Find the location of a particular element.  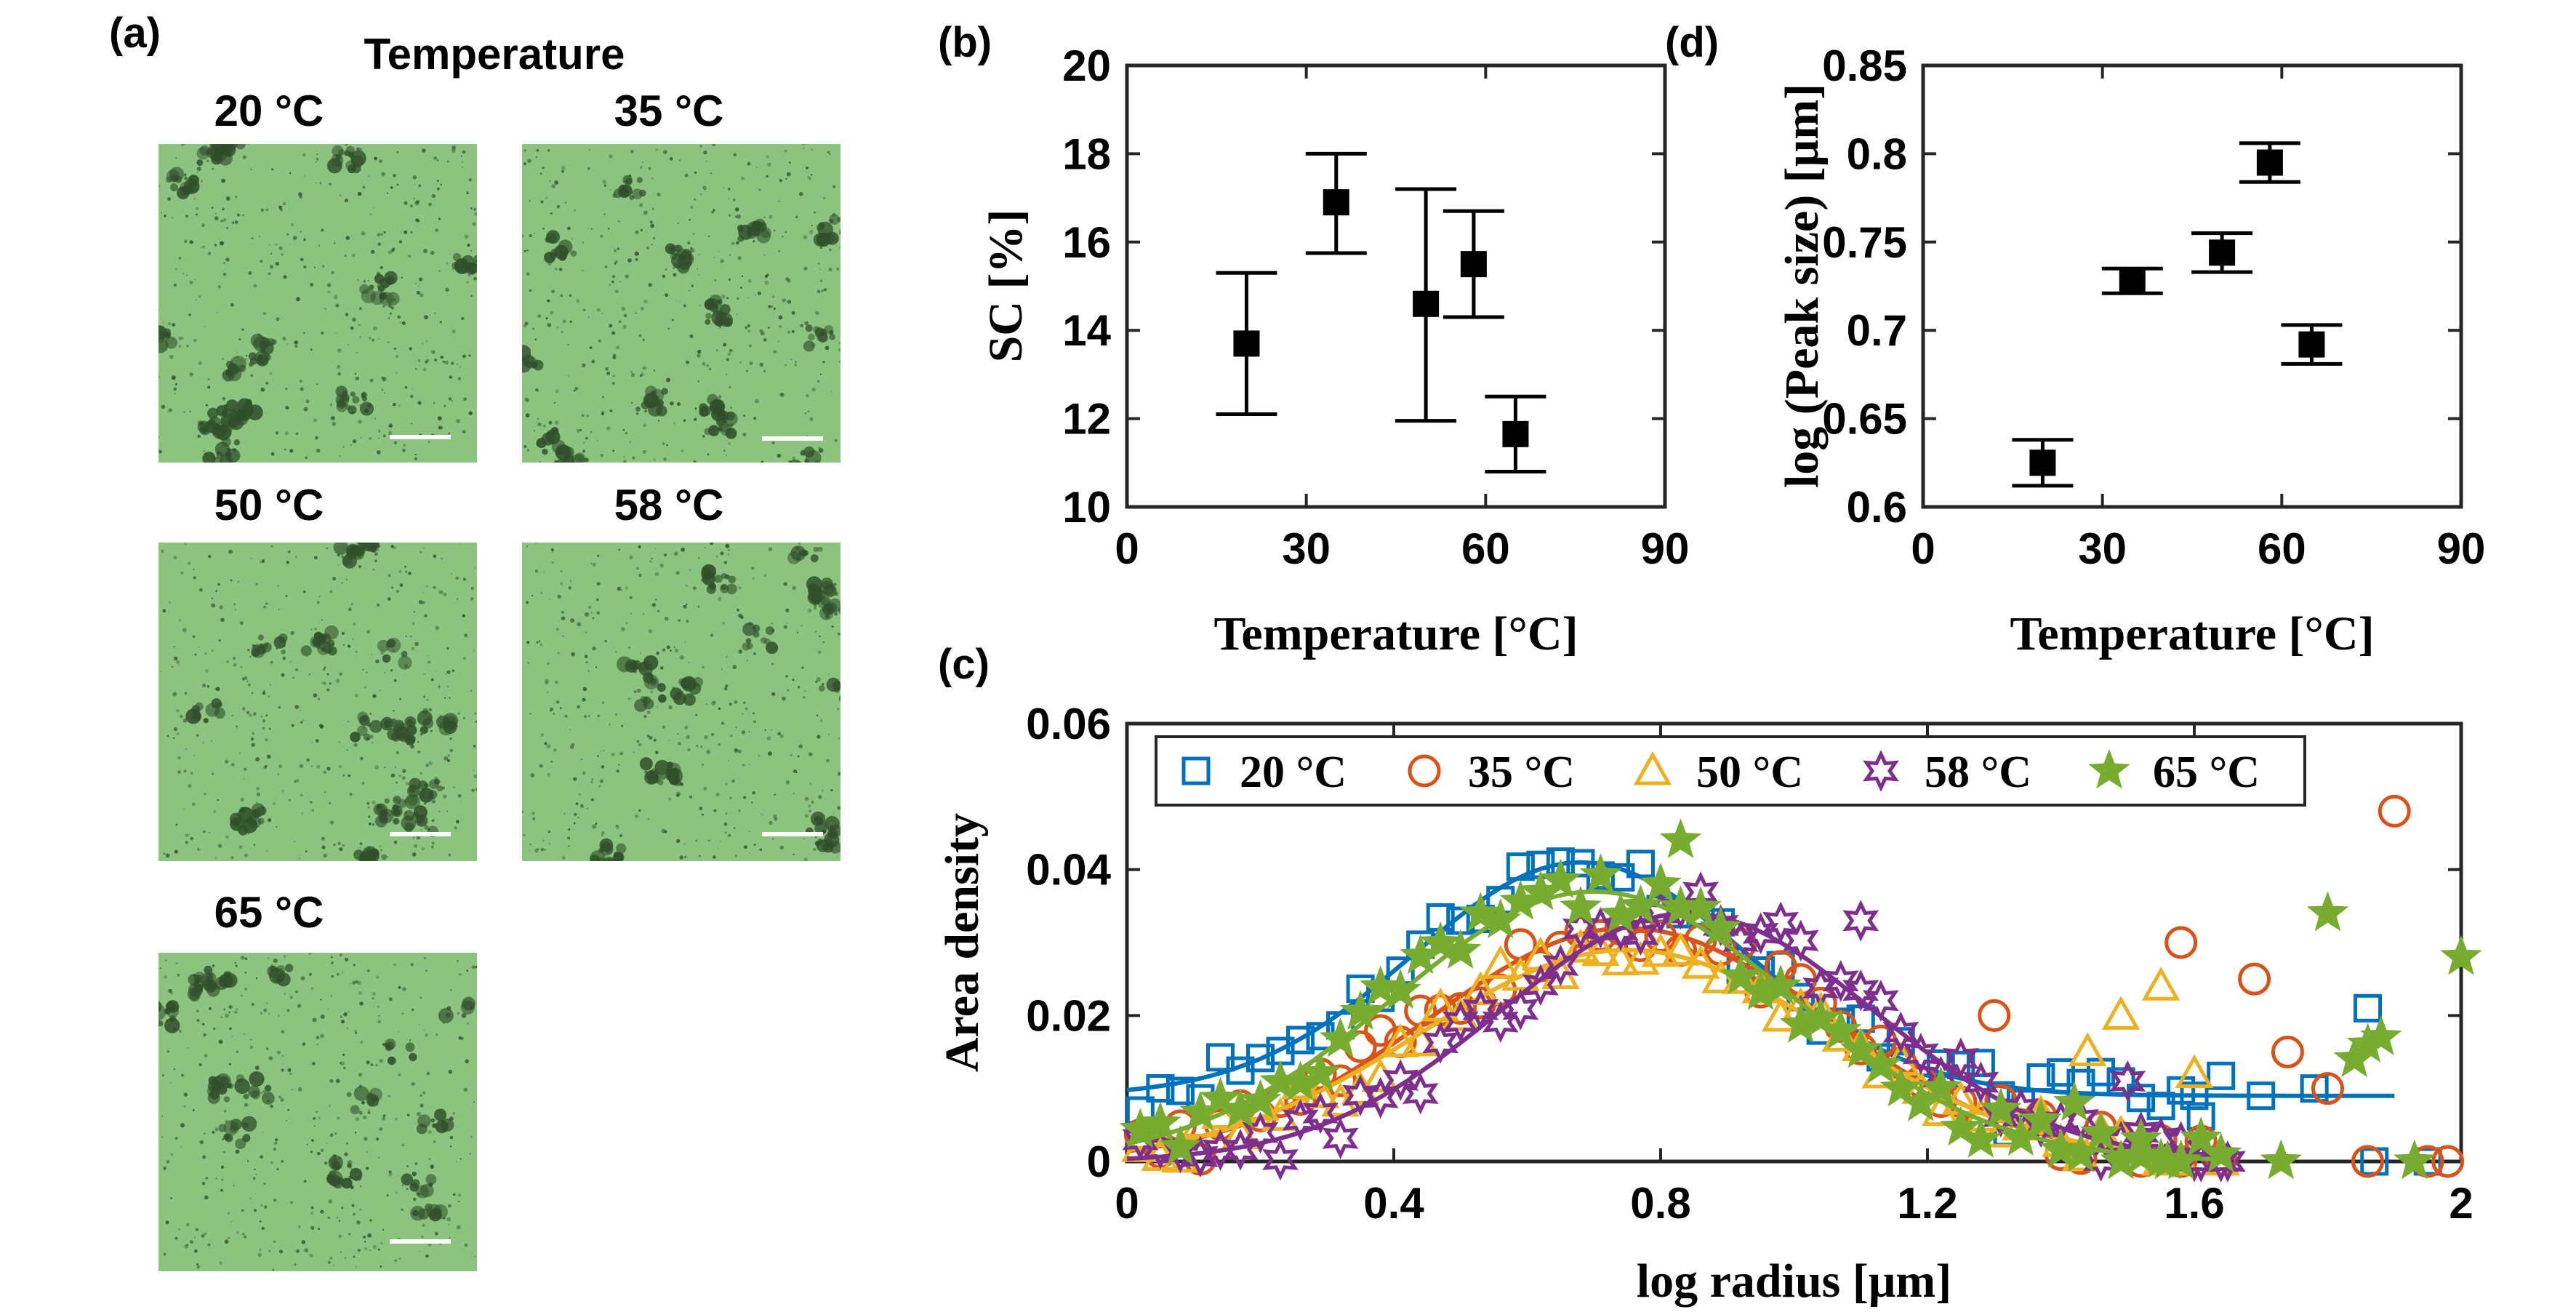

panel-label-b: (b) is located at coordinates (965, 42).